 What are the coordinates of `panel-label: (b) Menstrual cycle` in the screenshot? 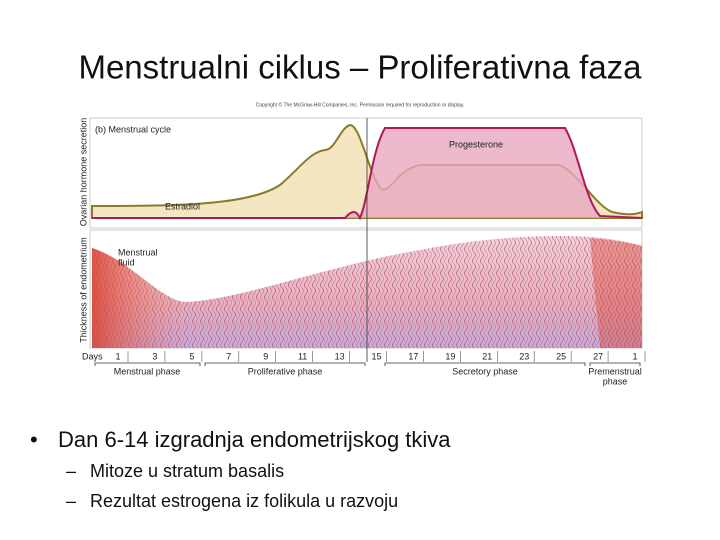 It's located at (133, 129).